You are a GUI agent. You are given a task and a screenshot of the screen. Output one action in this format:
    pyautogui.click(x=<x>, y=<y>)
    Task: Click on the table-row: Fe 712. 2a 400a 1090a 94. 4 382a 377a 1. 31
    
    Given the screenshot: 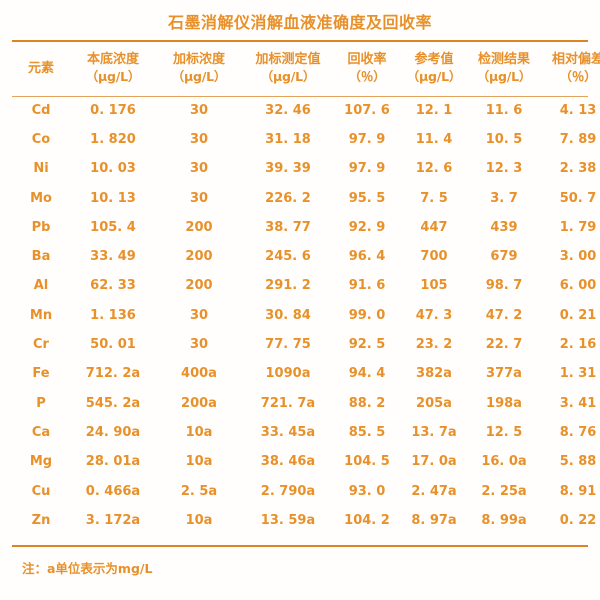 What is the action you would take?
    pyautogui.click(x=306, y=374)
    